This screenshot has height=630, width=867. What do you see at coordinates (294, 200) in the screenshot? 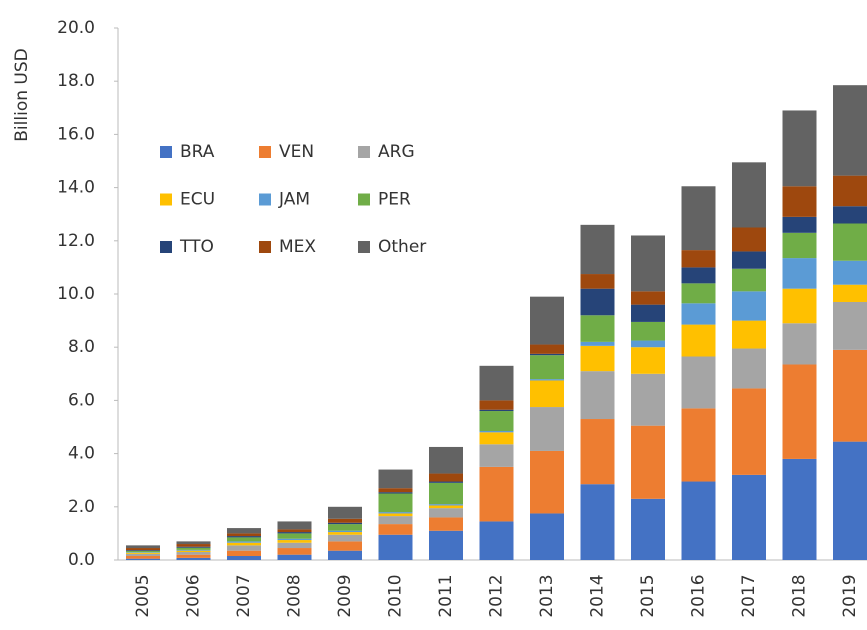
I see `legend-label: JAM` at bounding box center [294, 200].